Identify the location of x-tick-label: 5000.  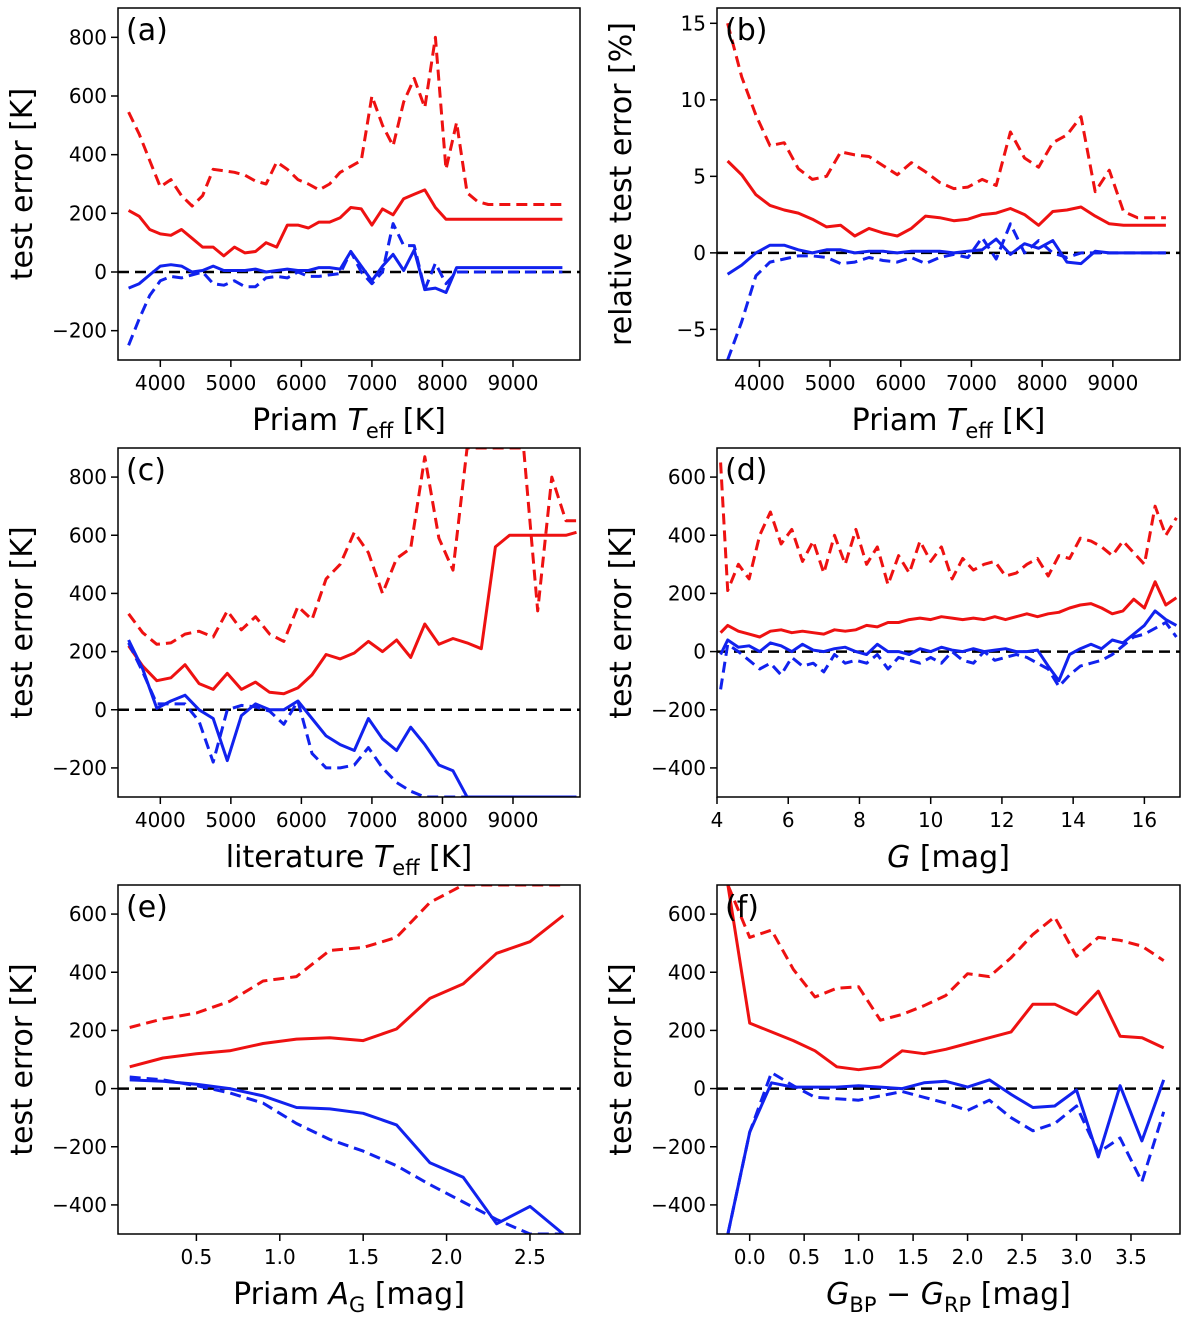
(230, 383).